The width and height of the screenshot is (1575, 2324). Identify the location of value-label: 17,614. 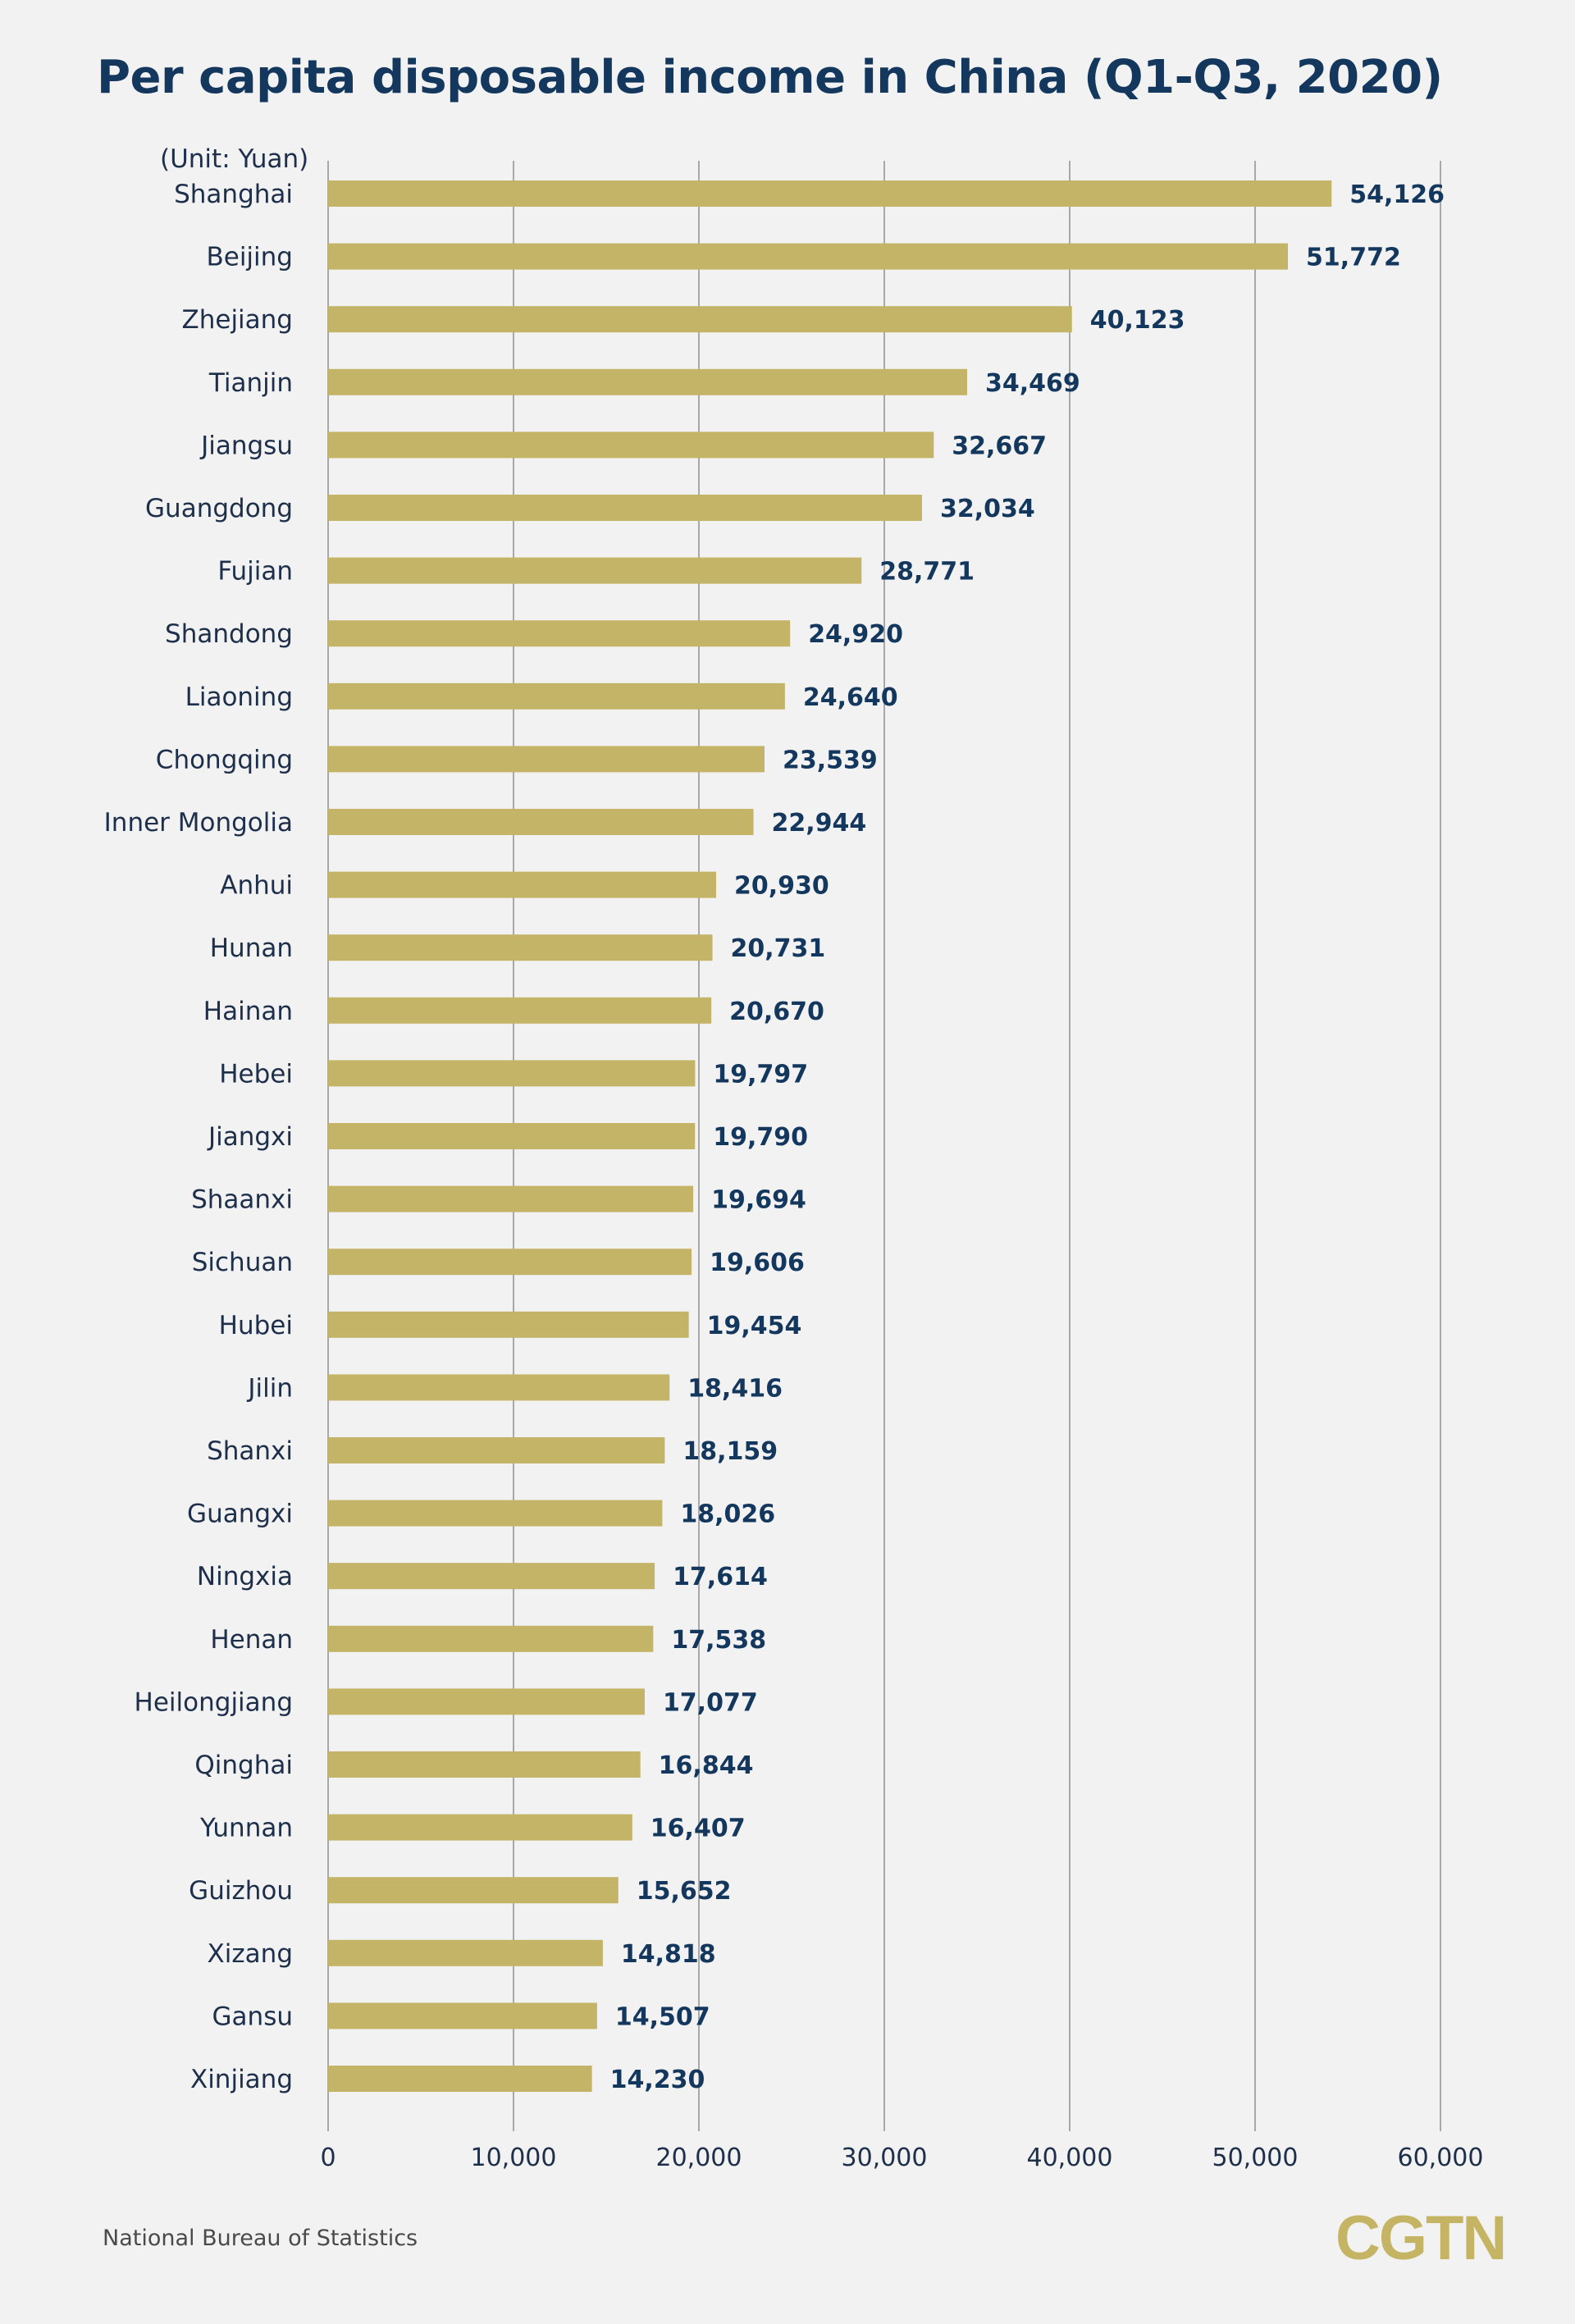
(720, 1577).